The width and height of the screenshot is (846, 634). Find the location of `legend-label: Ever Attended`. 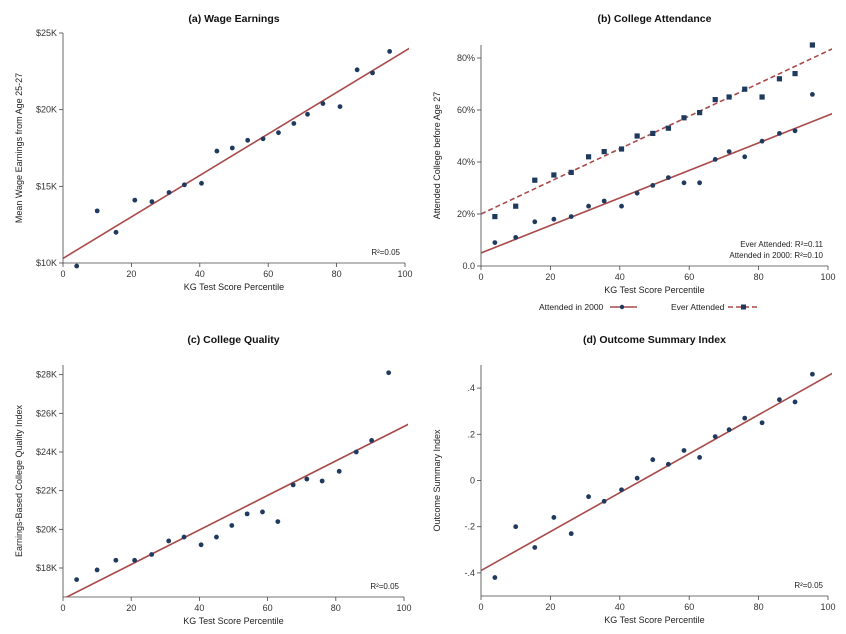

legend-label: Ever Attended is located at coordinates (698, 307).